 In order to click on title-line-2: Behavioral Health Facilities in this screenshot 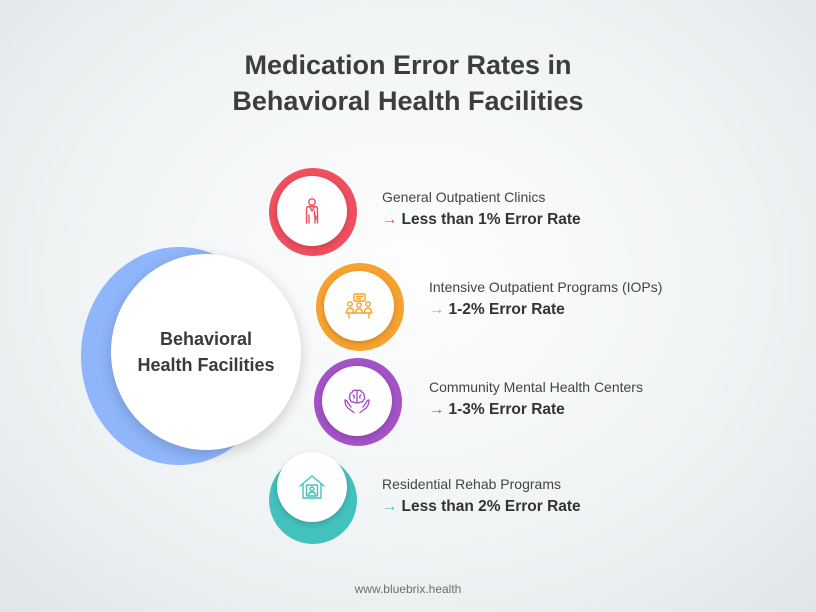, I will do `click(408, 101)`.